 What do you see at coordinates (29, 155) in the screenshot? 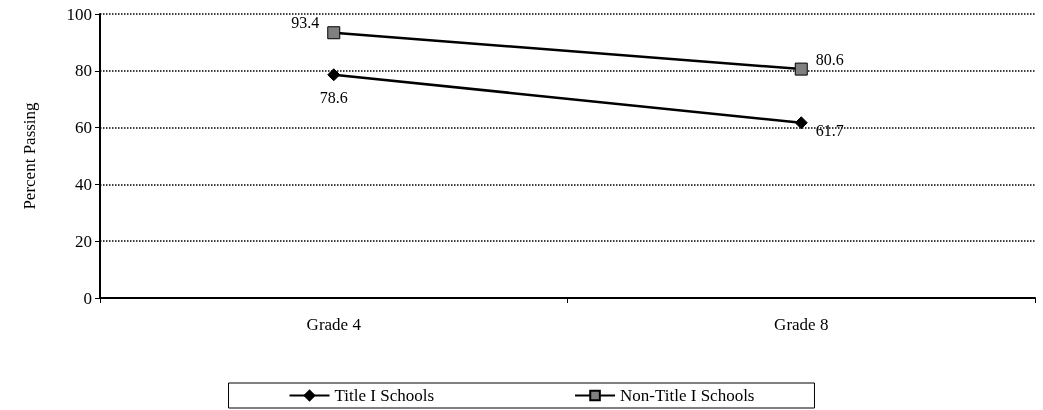
I see `y-axis-title: Percent Passing` at bounding box center [29, 155].